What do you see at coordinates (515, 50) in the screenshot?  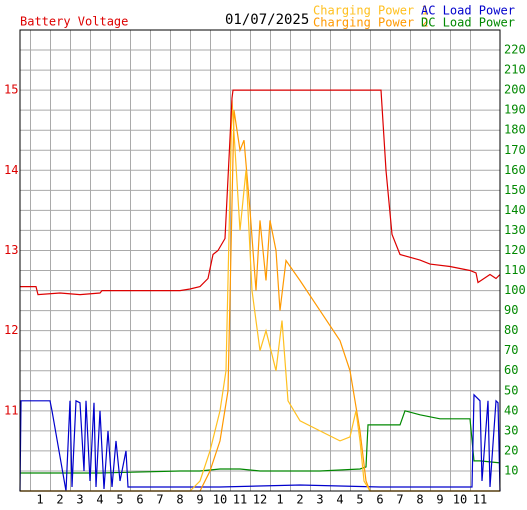 I see `y2-tick-label: 220` at bounding box center [515, 50].